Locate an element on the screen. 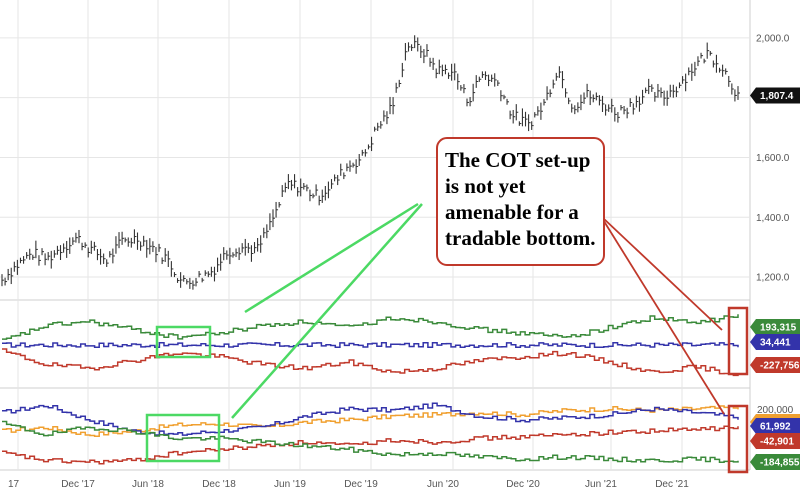 The height and width of the screenshot is (495, 800). red-highlight-box-cot1 is located at coordinates (738, 341).